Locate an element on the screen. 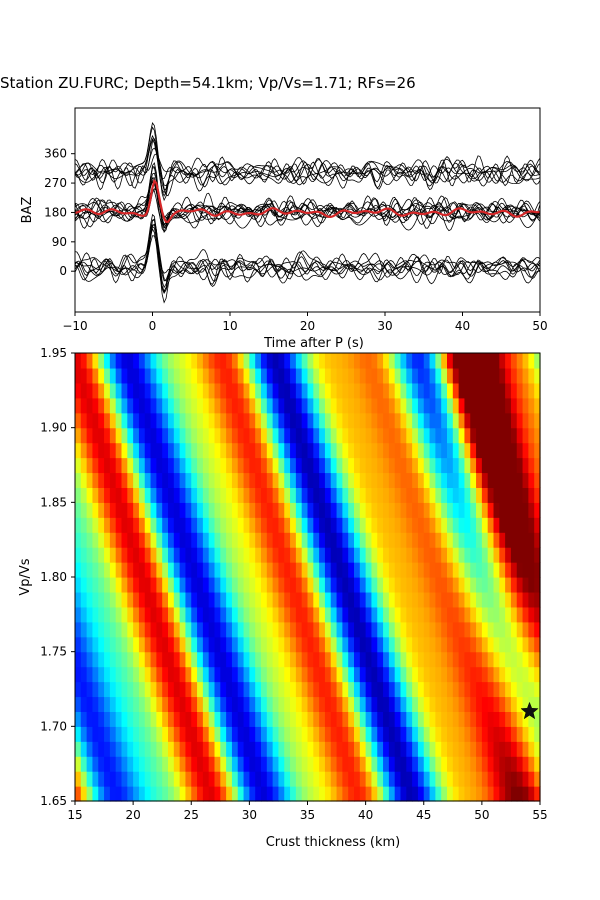  rf-trace is located at coordinates (307, 170).